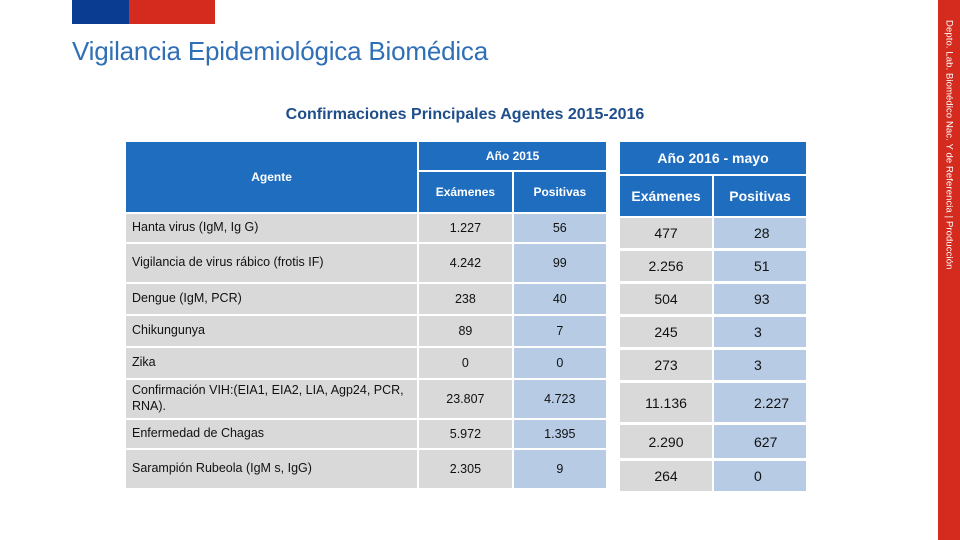 Image resolution: width=960 pixels, height=540 pixels. I want to click on table-row: 264 0, so click(714, 477).